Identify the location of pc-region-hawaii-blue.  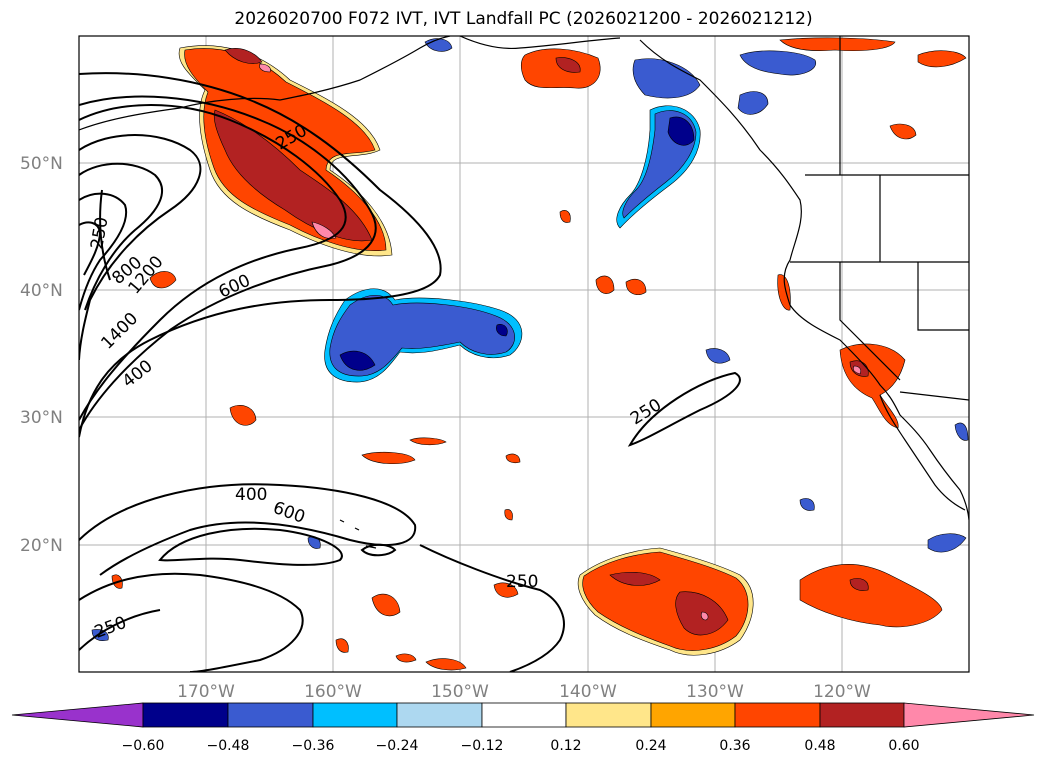
(718, 356).